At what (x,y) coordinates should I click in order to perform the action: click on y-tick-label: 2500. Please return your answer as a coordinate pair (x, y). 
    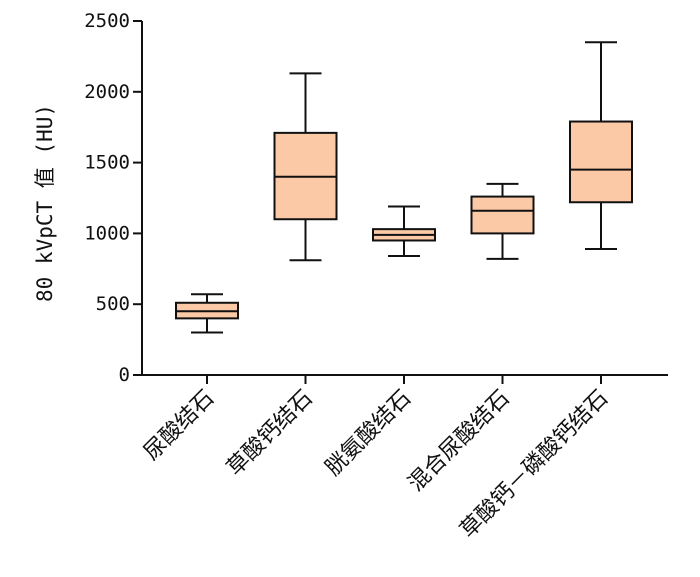
    Looking at the image, I should click on (107, 21).